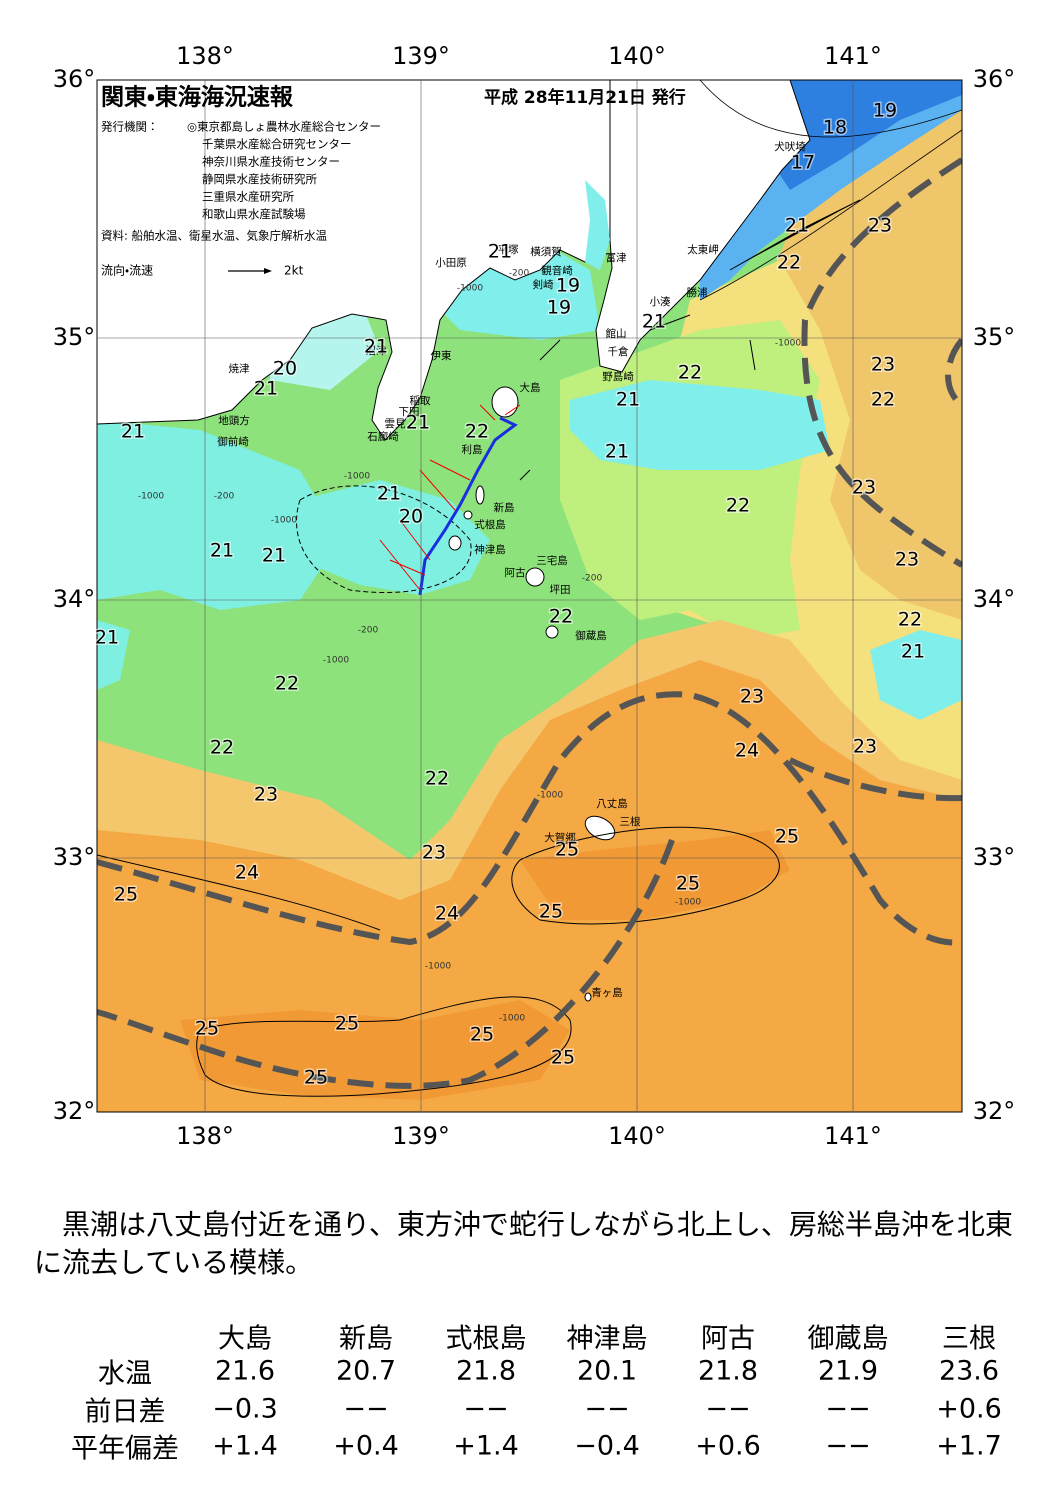 This screenshot has height=1503, width=1064. What do you see at coordinates (395, 424) in the screenshot?
I see `place-name: 雲見` at bounding box center [395, 424].